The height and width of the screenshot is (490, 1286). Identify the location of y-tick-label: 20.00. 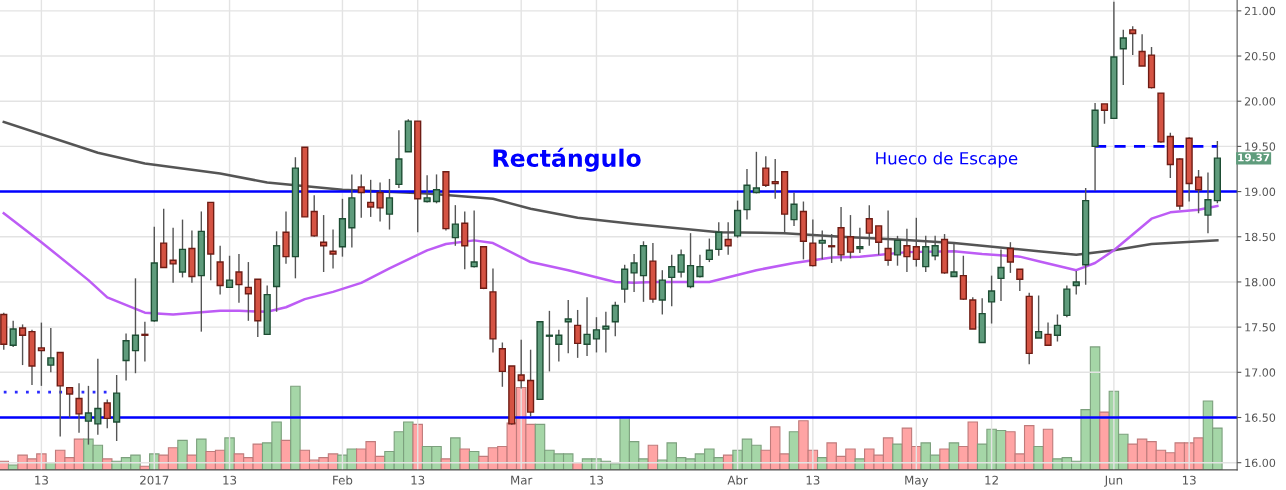
(1260, 101).